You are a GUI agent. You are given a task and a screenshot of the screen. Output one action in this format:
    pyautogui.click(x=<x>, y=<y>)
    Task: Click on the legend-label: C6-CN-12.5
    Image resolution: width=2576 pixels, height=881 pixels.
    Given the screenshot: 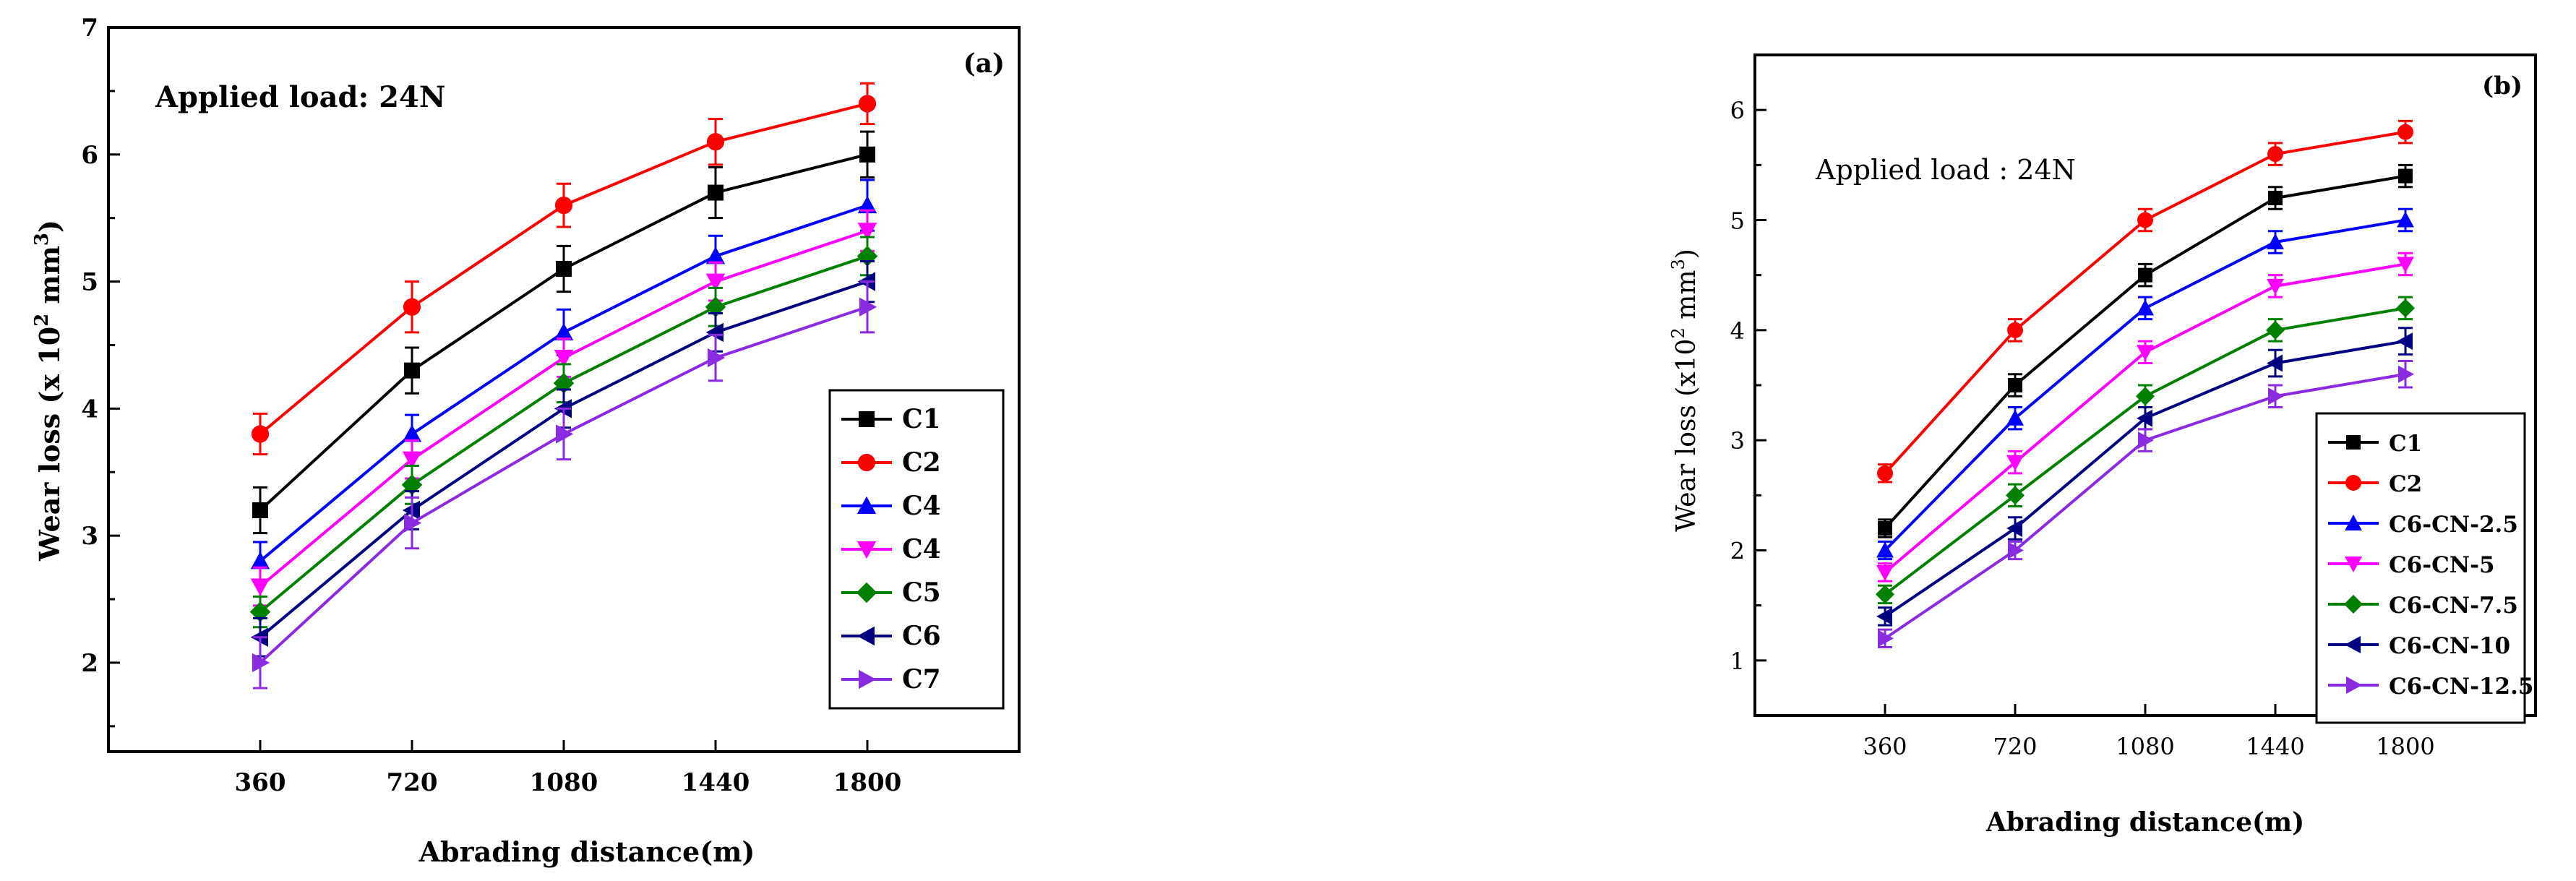 What is the action you would take?
    pyautogui.click(x=2462, y=687)
    